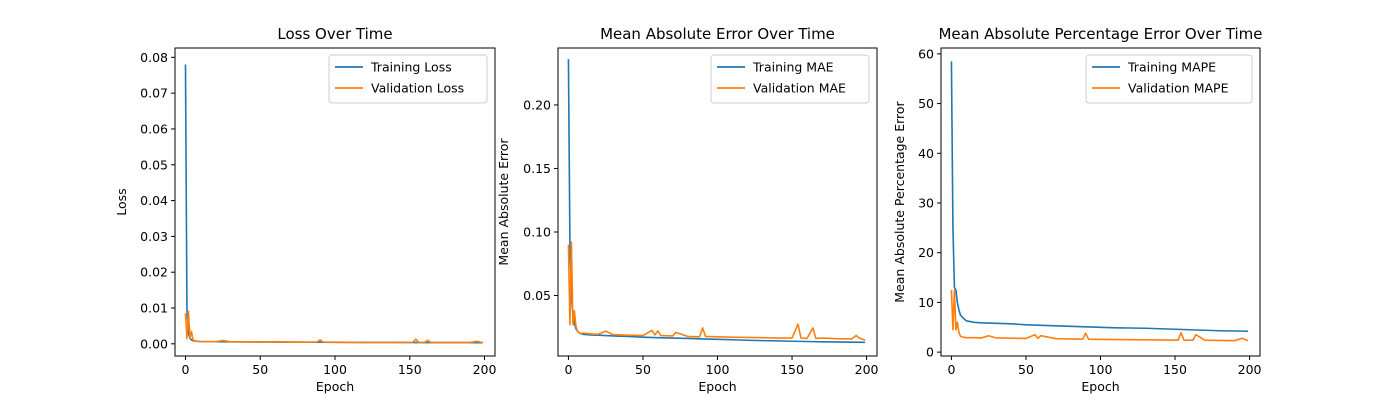 The image size is (1400, 400). Describe the element at coordinates (154, 236) in the screenshot. I see `y-tick-label: 0.03` at that location.